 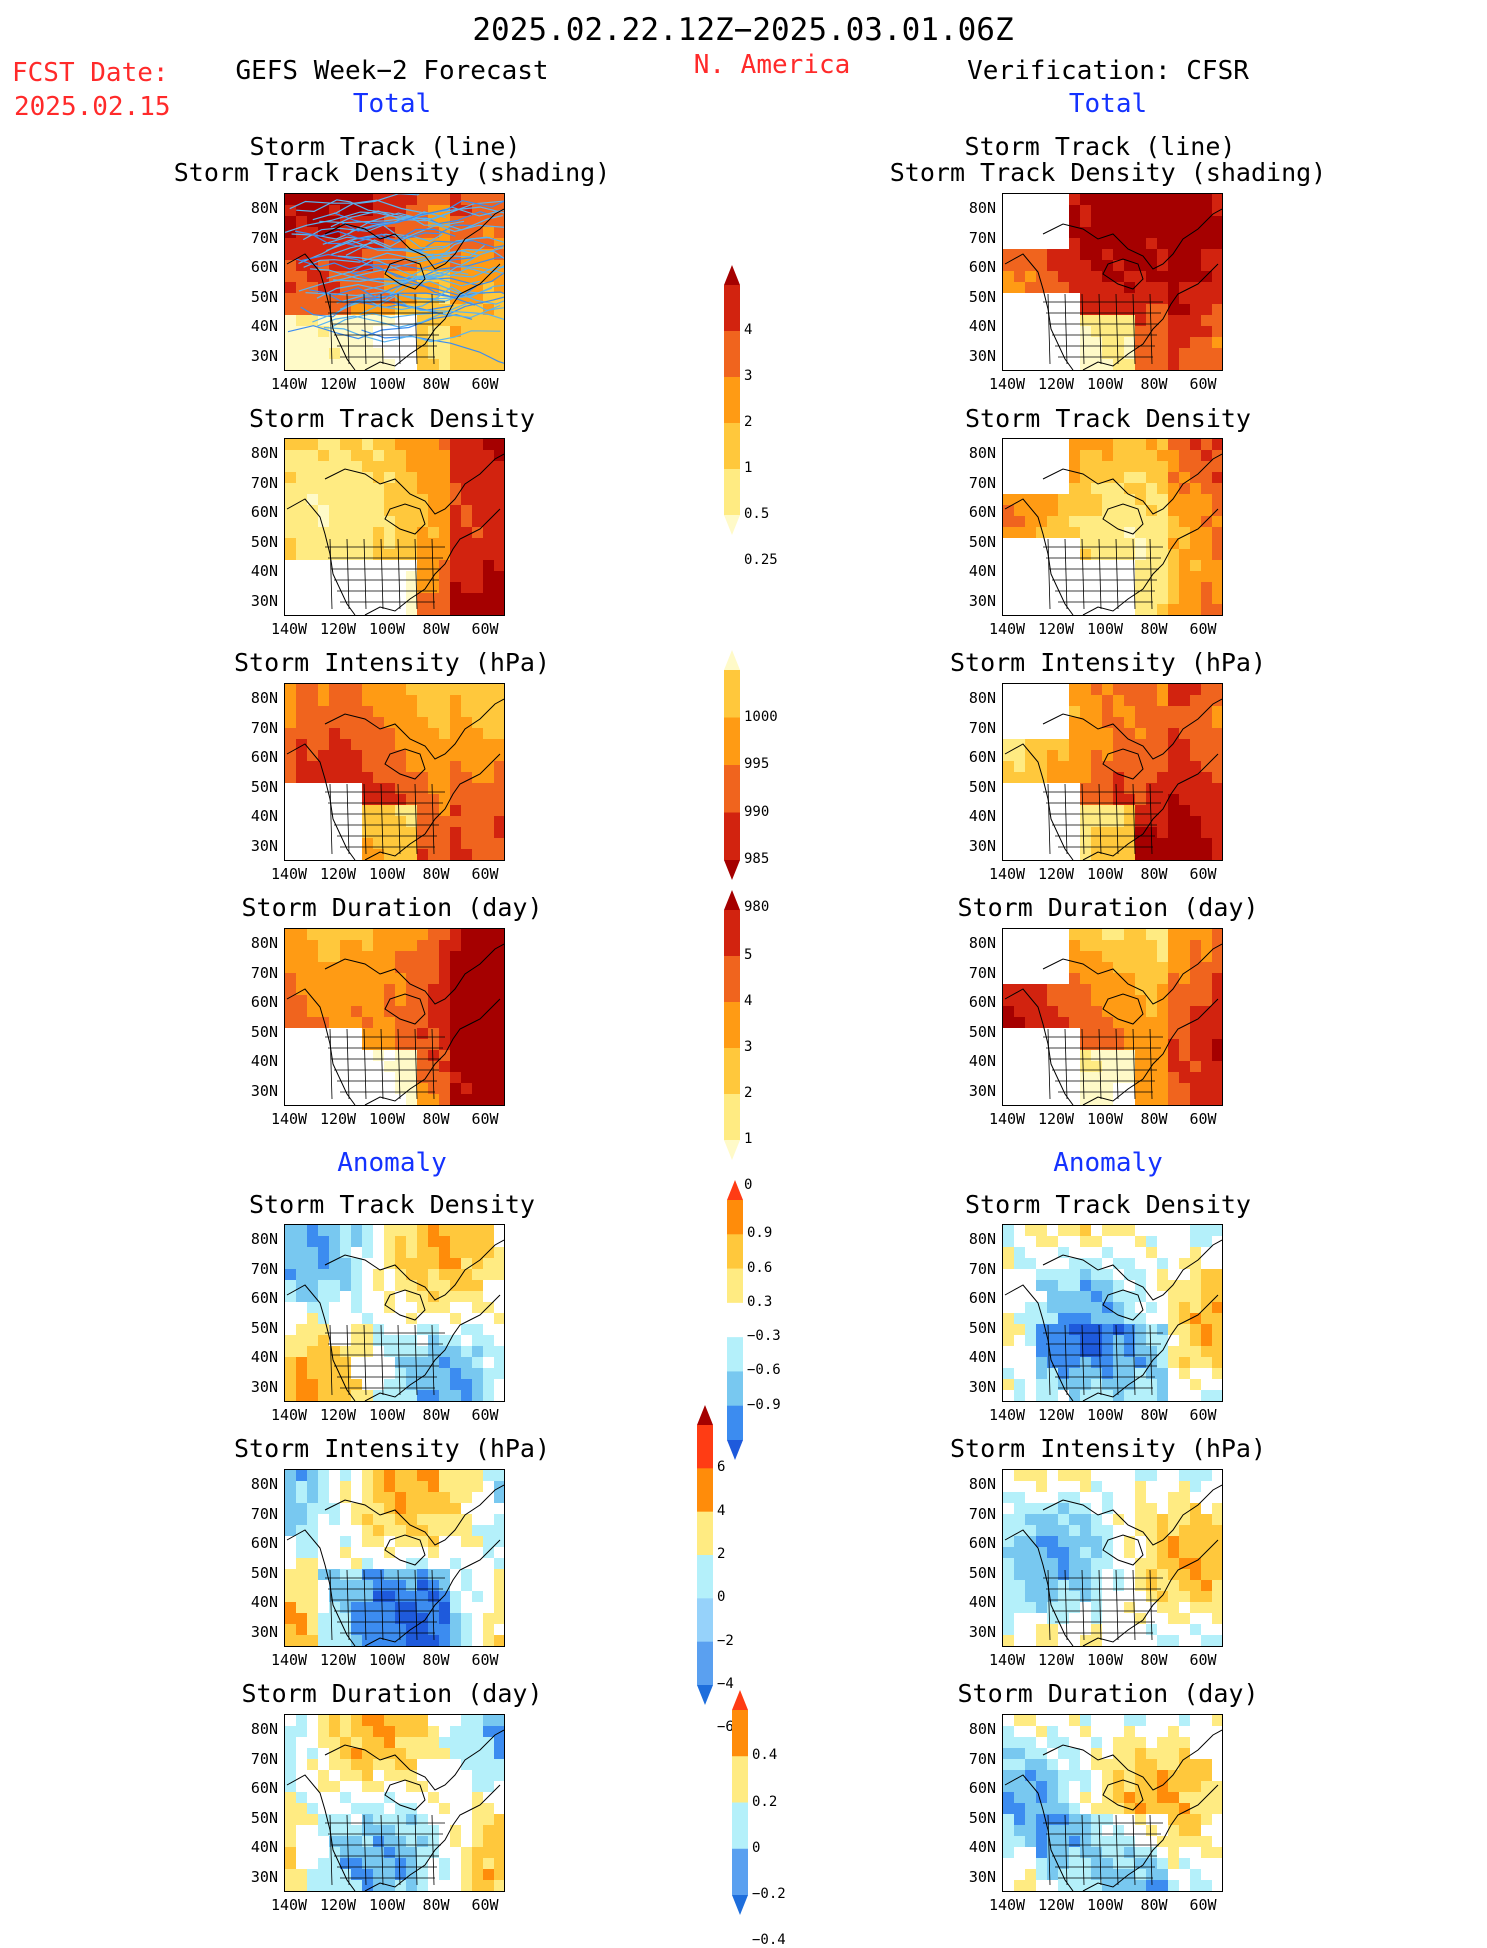 What do you see at coordinates (740, 1872) in the screenshot?
I see `colorbar-segment` at bounding box center [740, 1872].